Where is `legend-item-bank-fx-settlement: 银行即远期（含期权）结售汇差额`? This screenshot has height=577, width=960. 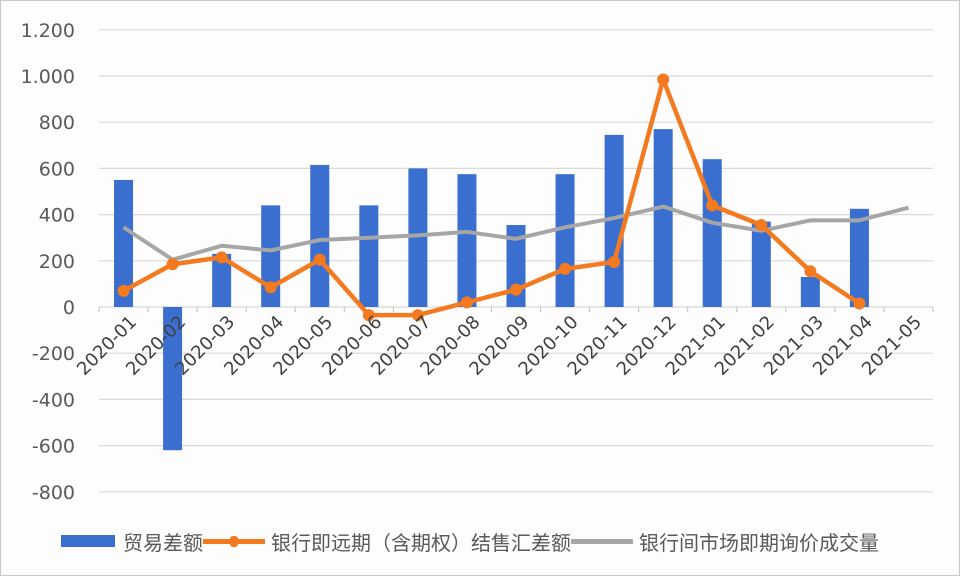
legend-item-bank-fx-settlement: 银行即远期（含期权）结售汇差额 is located at coordinates (387, 541).